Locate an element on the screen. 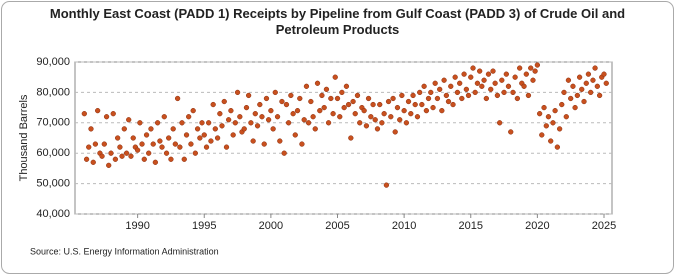 The height and width of the screenshot is (275, 675). x-tick-label: 1990 is located at coordinates (137, 226).